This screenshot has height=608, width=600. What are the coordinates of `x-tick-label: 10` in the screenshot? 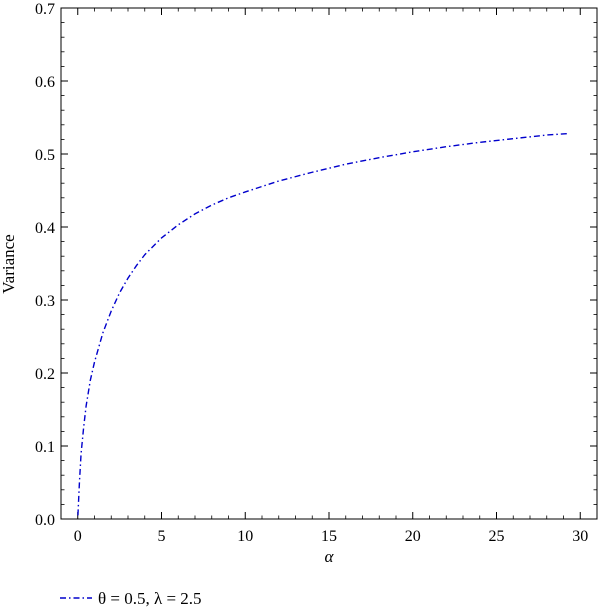 It's located at (245, 536).